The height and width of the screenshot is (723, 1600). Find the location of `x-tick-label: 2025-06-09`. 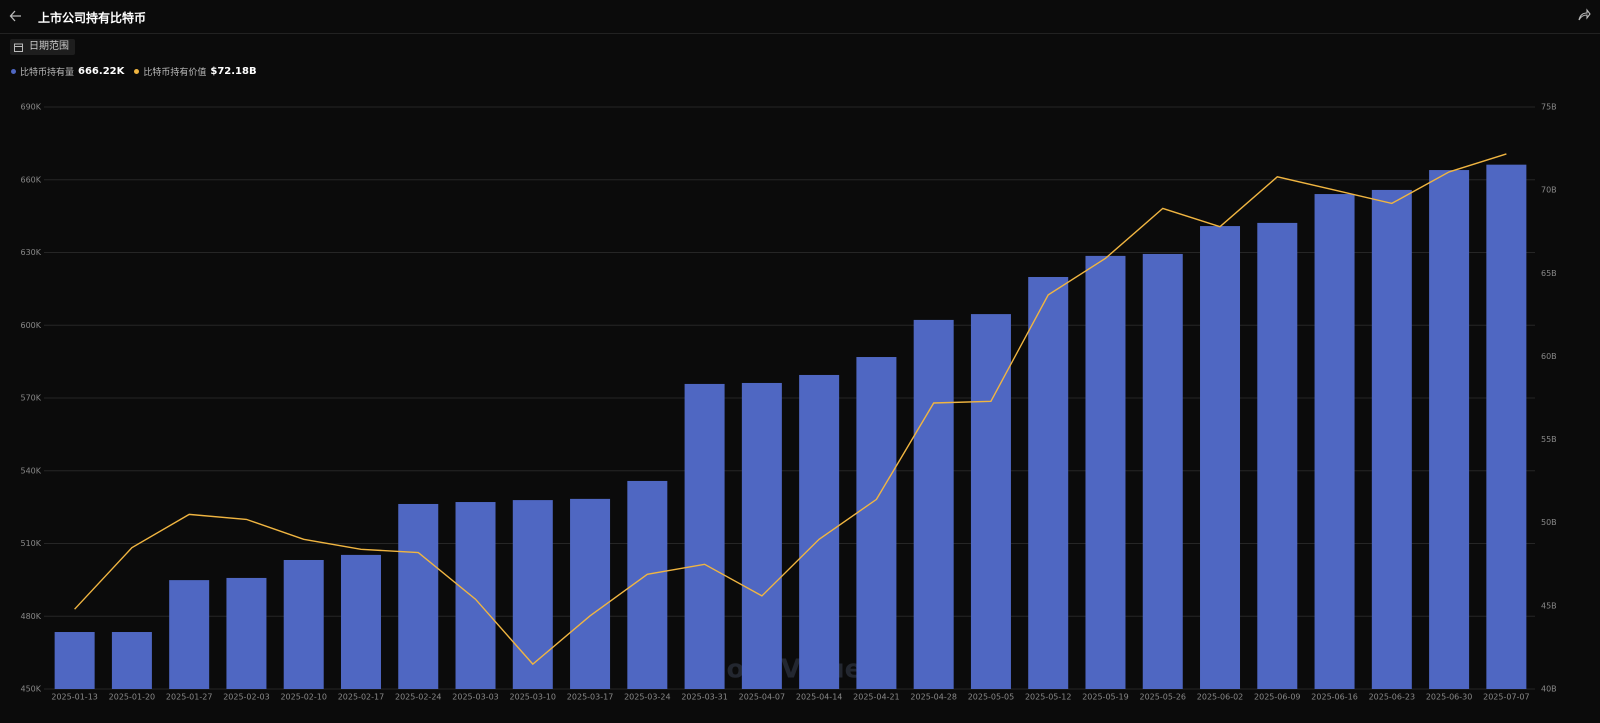

x-tick-label: 2025-06-09 is located at coordinates (1277, 697).